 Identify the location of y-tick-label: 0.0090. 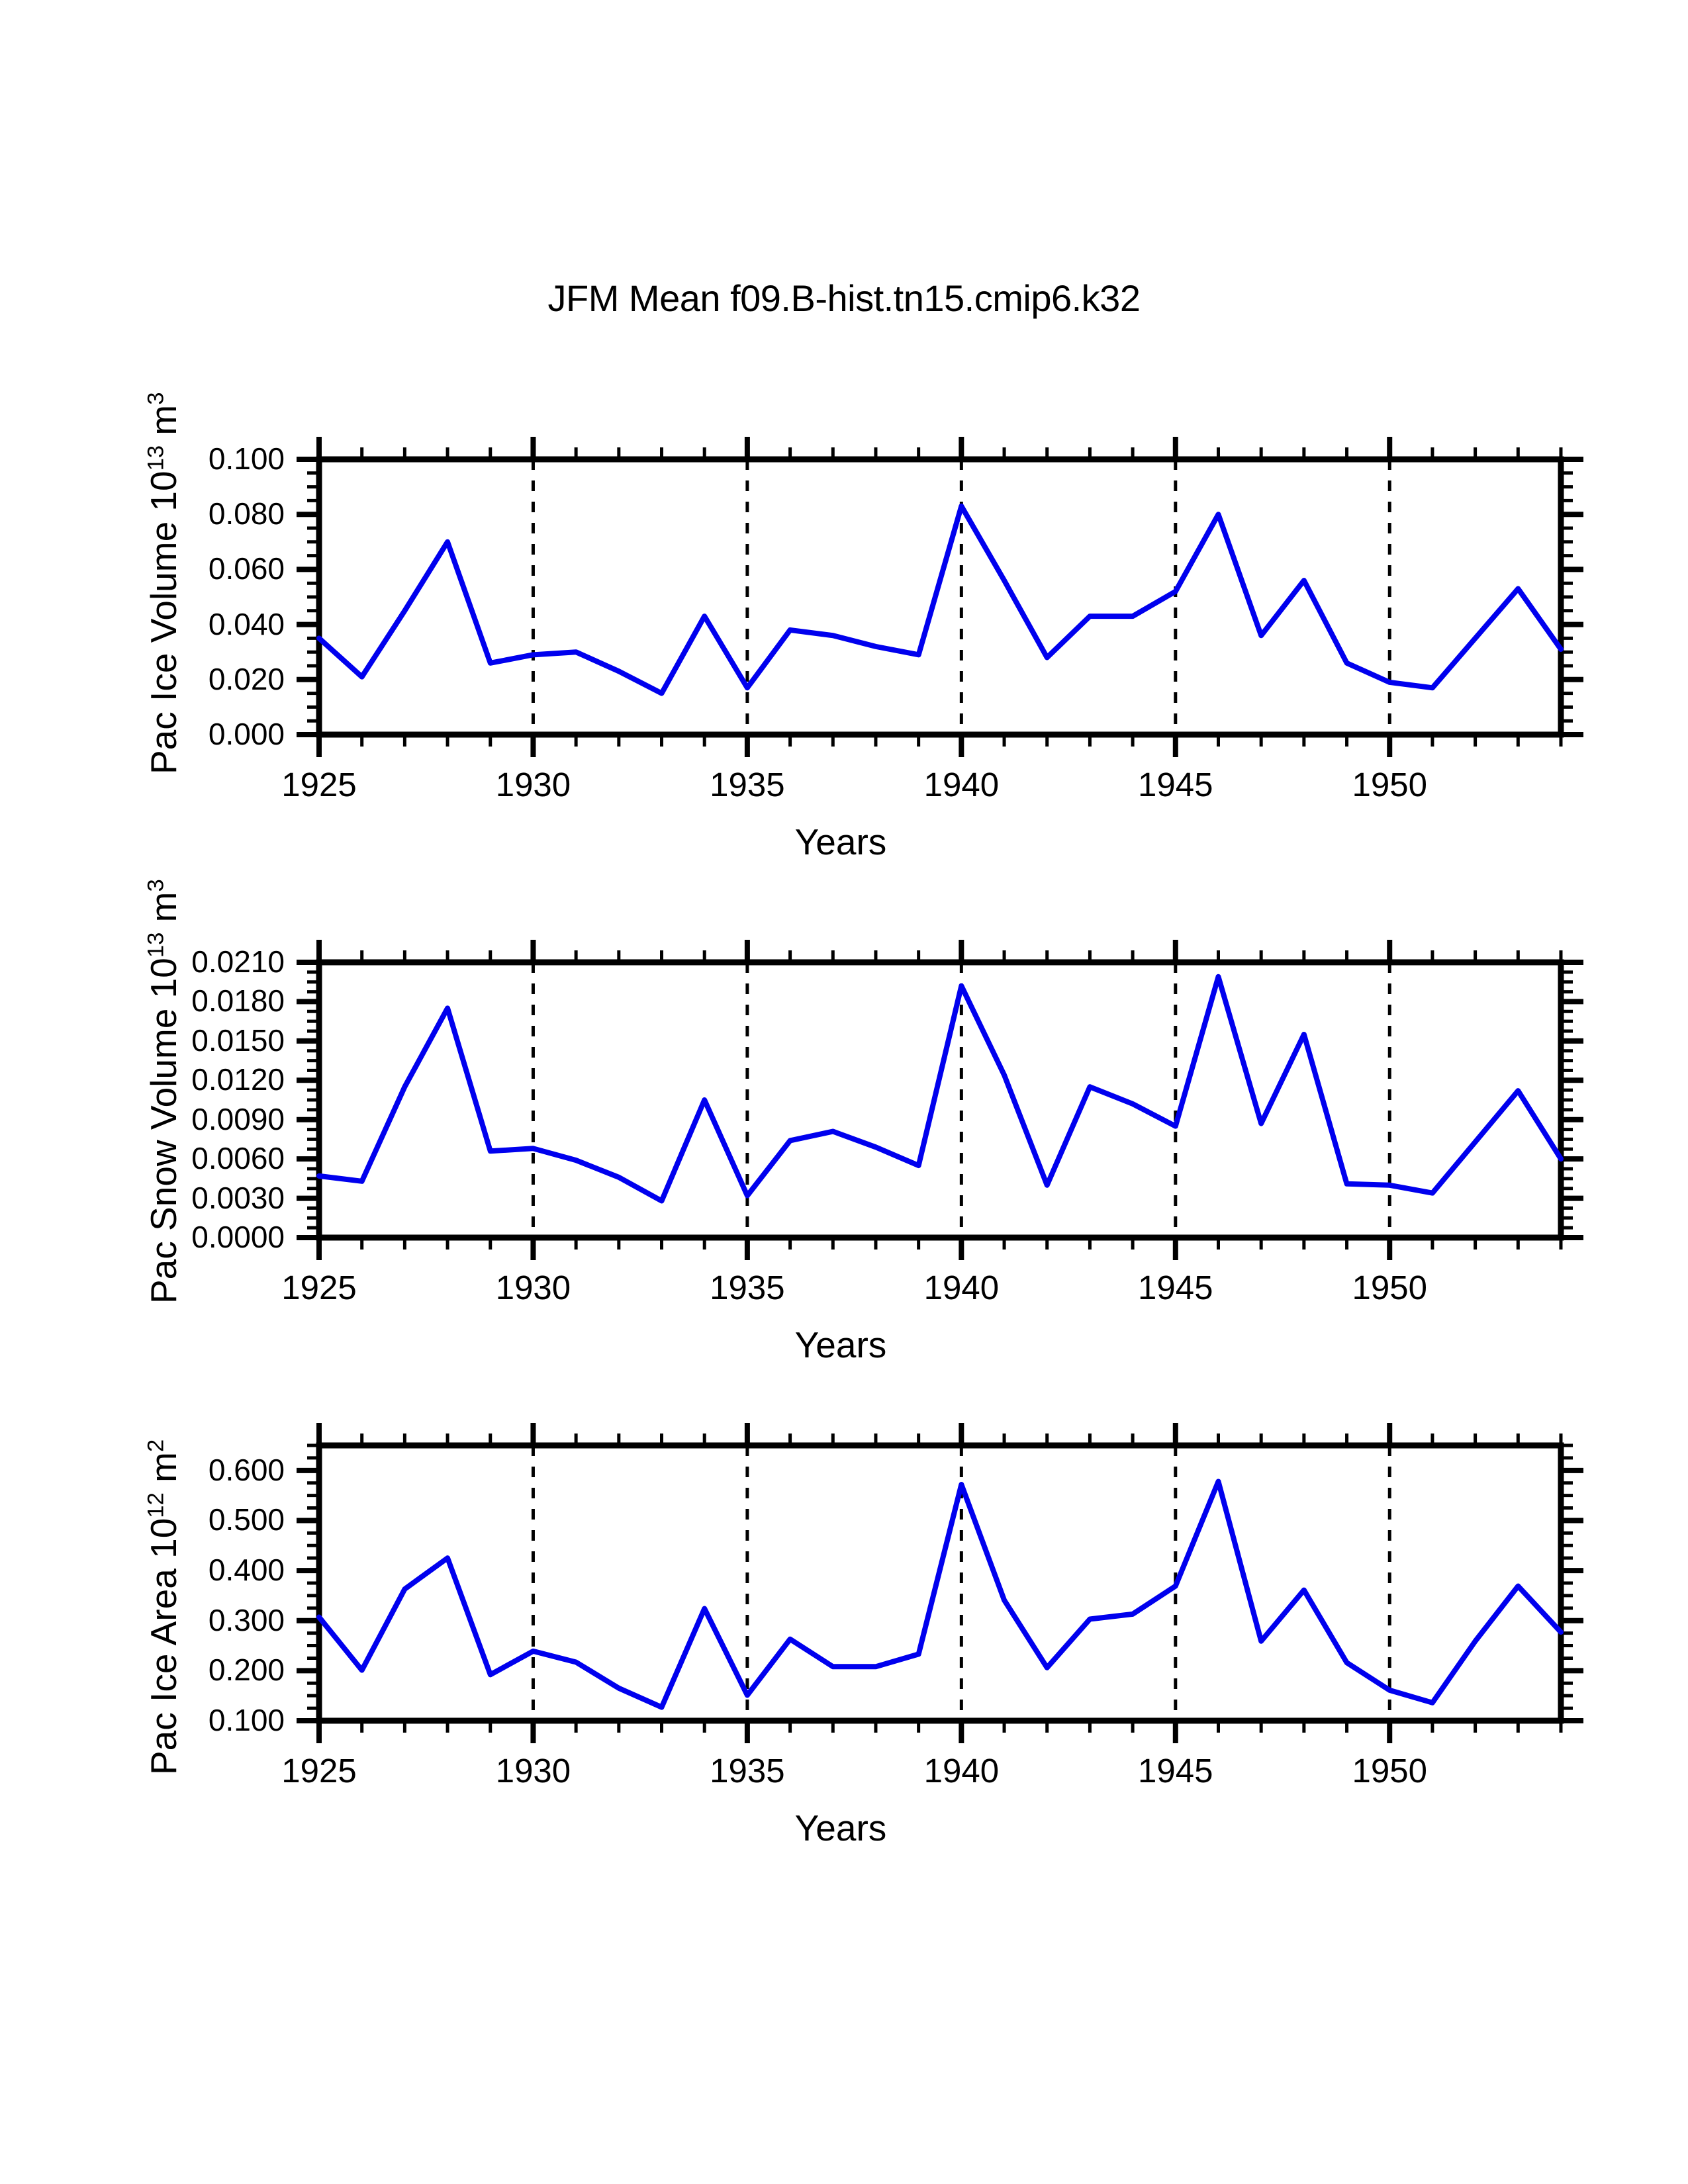
(238, 1118).